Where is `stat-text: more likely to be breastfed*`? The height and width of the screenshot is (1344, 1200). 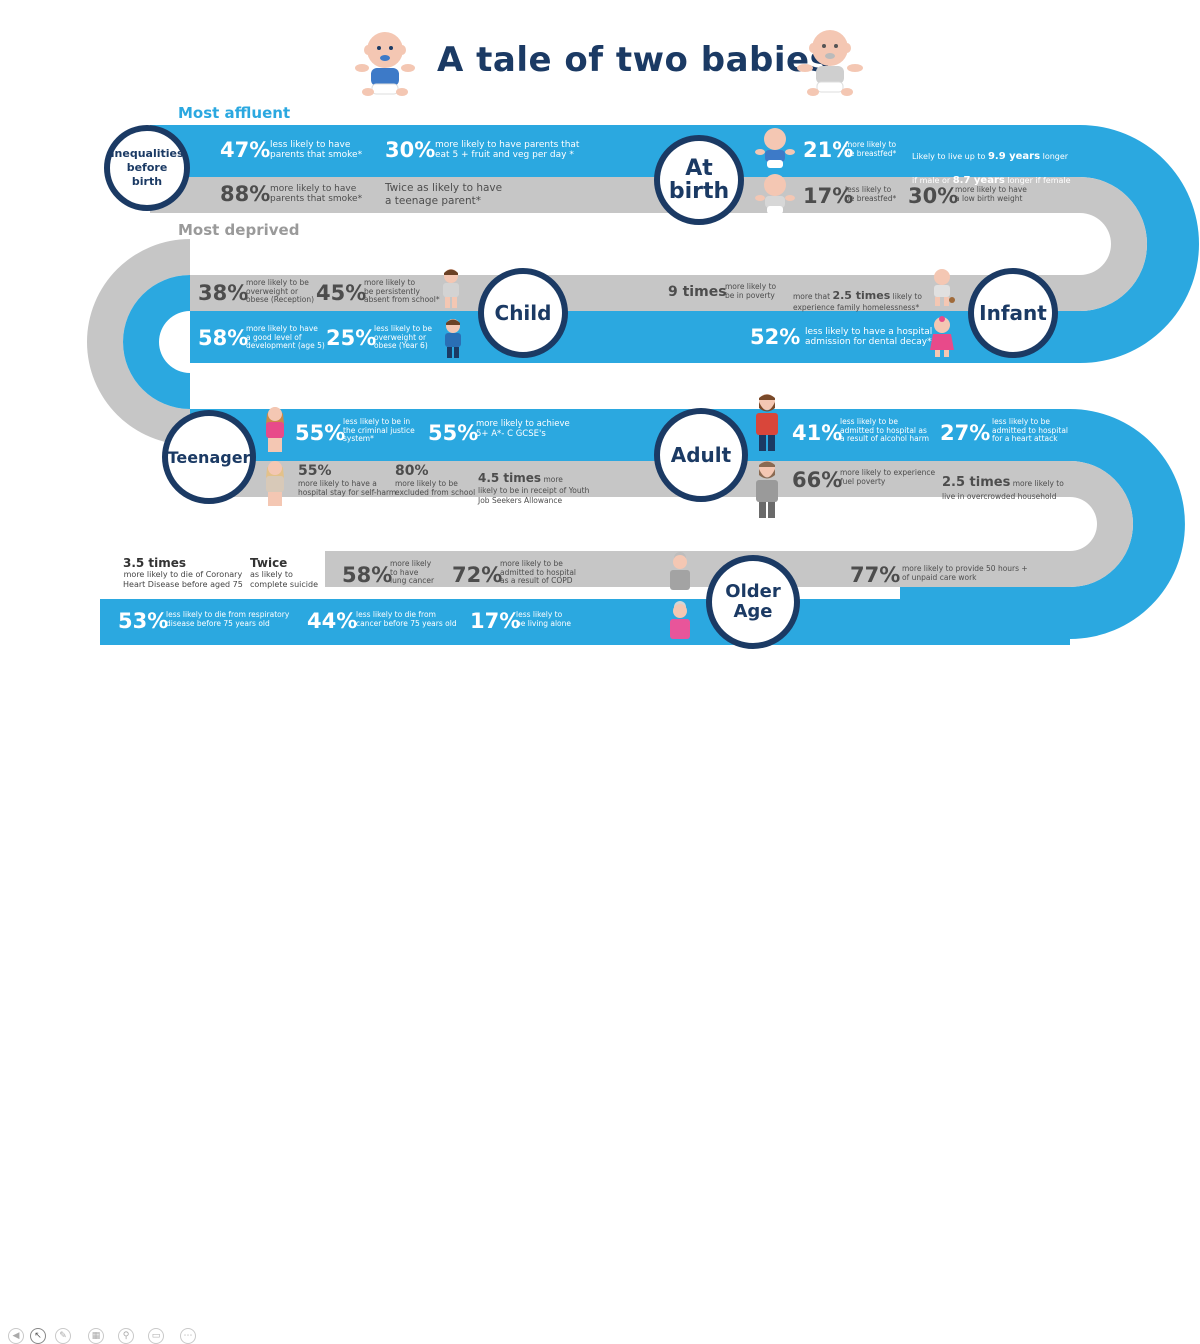
stat-text: more likely to be breastfed* is located at coordinates (871, 149).